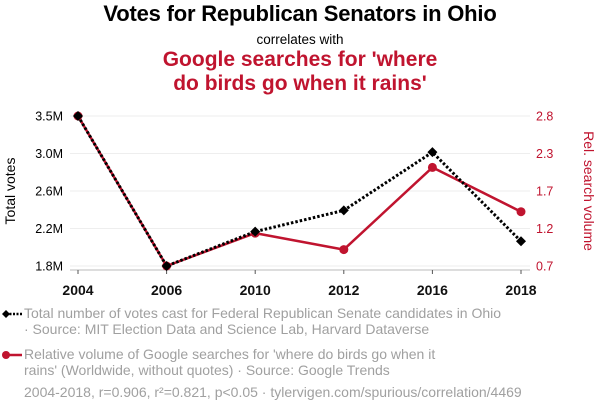 The height and width of the screenshot is (414, 600). I want to click on x-tick-label: 2004, so click(77, 290).